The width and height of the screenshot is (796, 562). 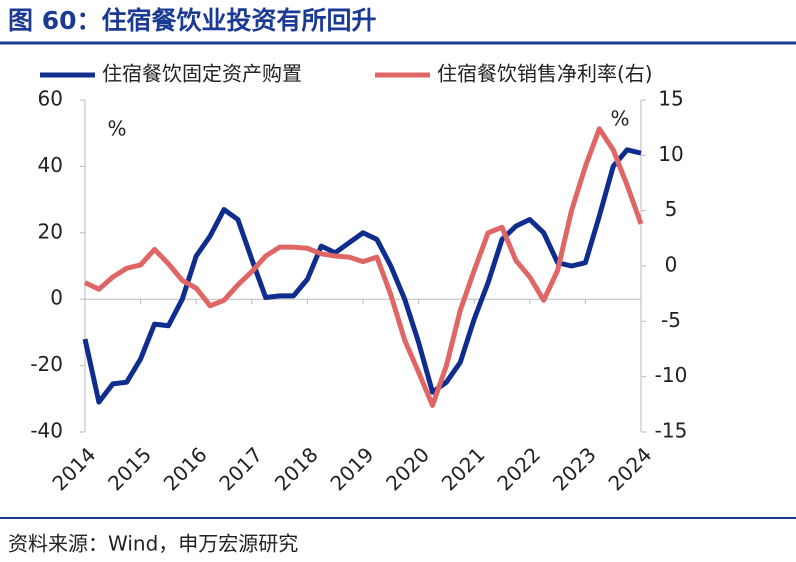 I want to click on x-tick-label: 2018, so click(x=296, y=468).